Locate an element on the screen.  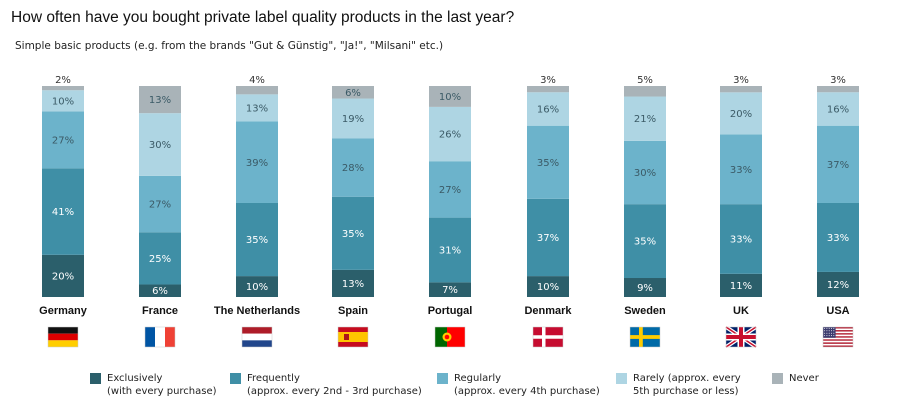
legend-label: Never is located at coordinates (804, 378).